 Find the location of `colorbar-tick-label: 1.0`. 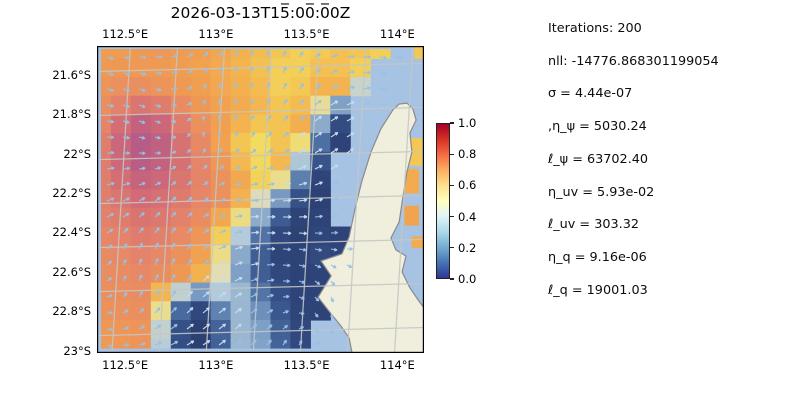

colorbar-tick-label: 1.0 is located at coordinates (467, 123).